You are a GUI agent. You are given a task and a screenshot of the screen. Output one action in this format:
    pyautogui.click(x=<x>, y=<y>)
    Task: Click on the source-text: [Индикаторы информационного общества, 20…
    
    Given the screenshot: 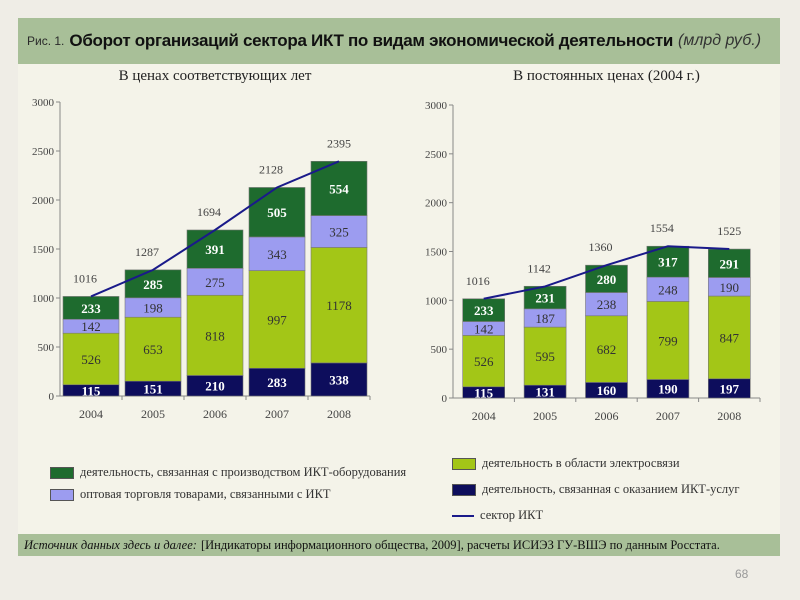 What is the action you would take?
    pyautogui.click(x=460, y=544)
    